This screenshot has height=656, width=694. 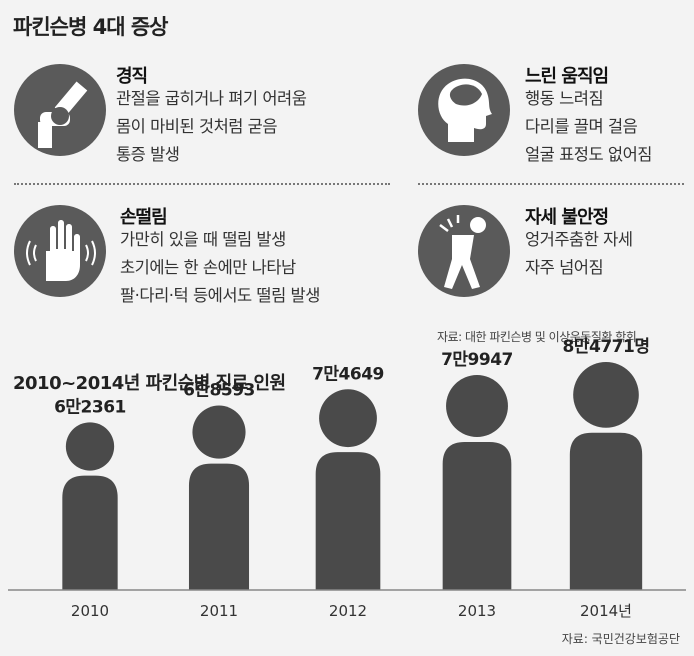 What do you see at coordinates (567, 76) in the screenshot?
I see `symptom-heading: 느린 움직임` at bounding box center [567, 76].